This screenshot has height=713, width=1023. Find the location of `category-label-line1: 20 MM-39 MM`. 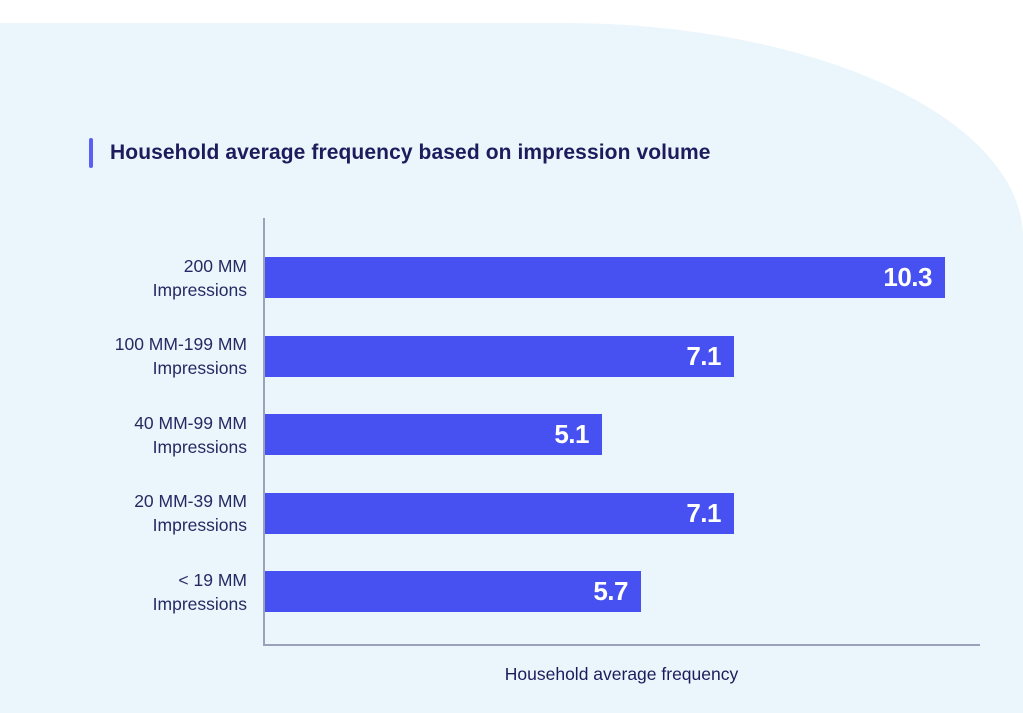

category-label-line1: 20 MM-39 MM is located at coordinates (190, 501).